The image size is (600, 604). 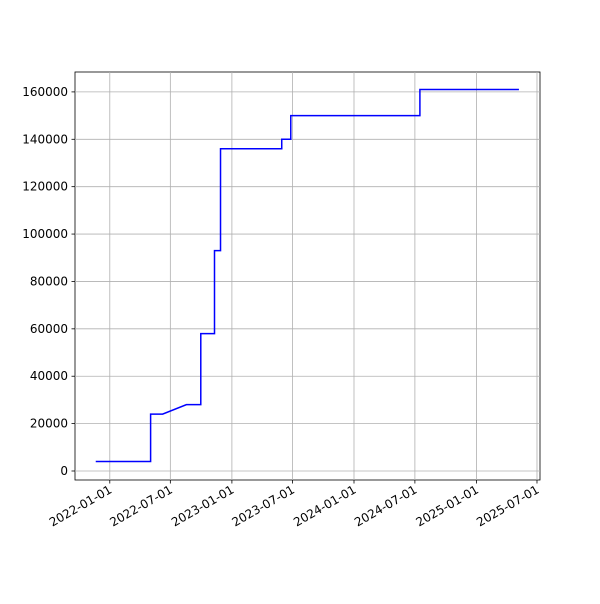 I want to click on y-tick-label: 80000, so click(x=49, y=281).